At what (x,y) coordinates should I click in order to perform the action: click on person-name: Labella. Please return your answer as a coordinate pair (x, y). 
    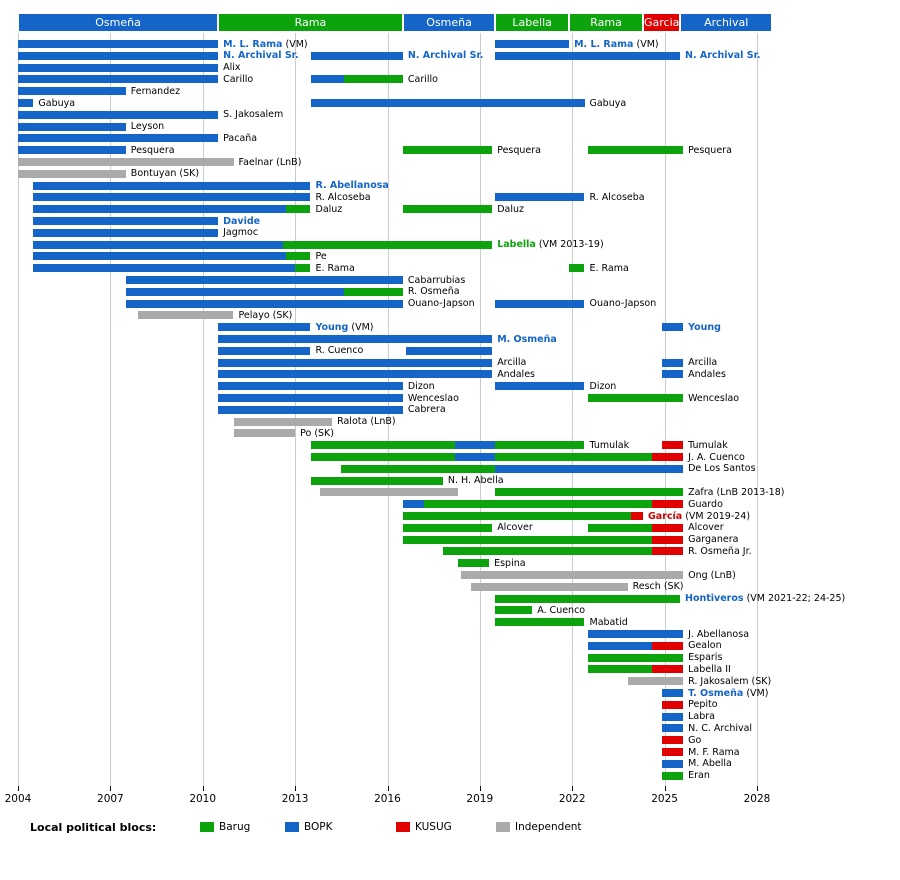
    Looking at the image, I should click on (516, 245).